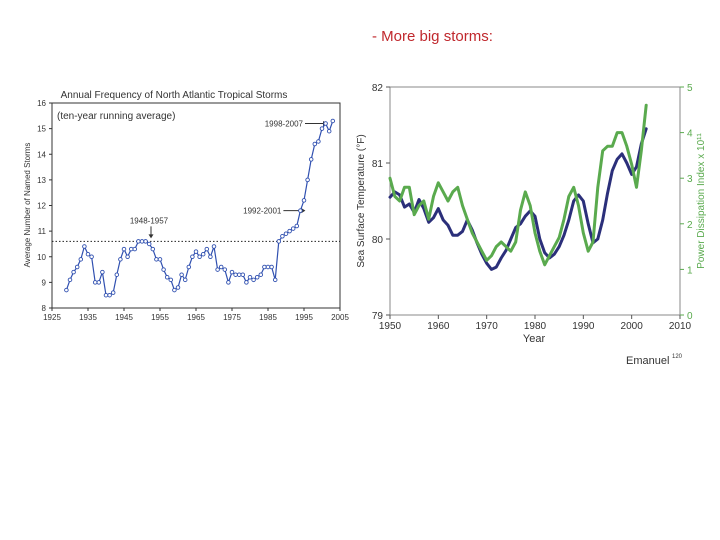 The image size is (720, 540). What do you see at coordinates (487, 326) in the screenshot?
I see `x-tick-label: 1970` at bounding box center [487, 326].